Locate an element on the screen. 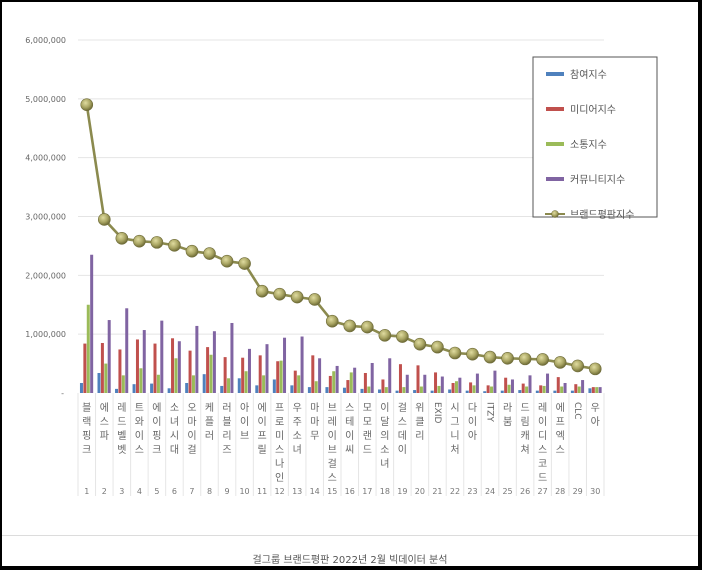  rank-label: 9 is located at coordinates (226, 491).